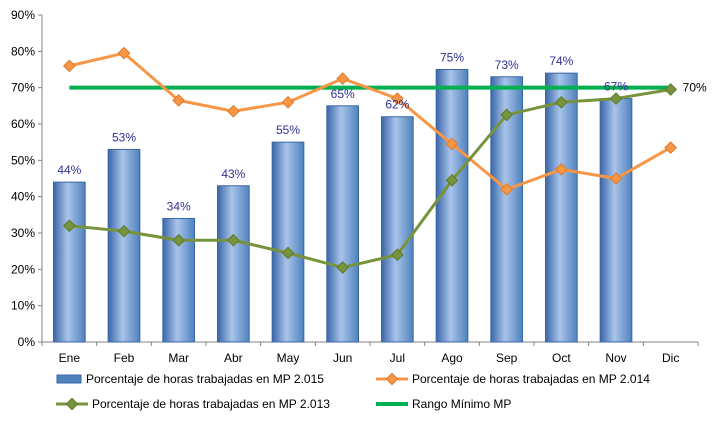 The height and width of the screenshot is (426, 713). I want to click on legend-item-min: Rango Mínimo MP, so click(443, 404).